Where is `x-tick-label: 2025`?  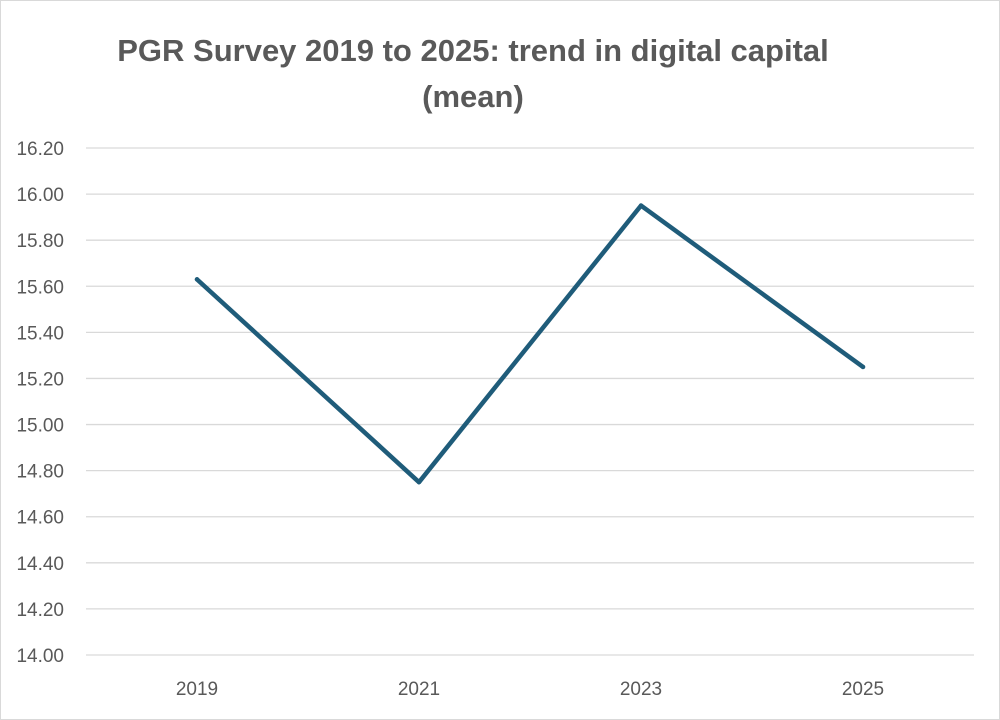
x-tick-label: 2025 is located at coordinates (863, 689).